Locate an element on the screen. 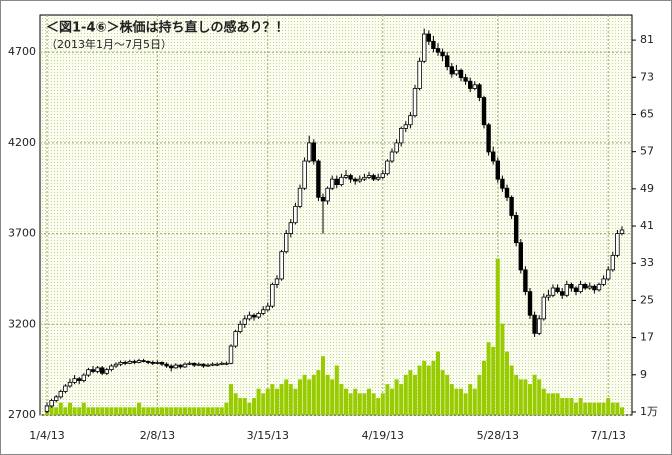 This screenshot has width=672, height=455. y2-tick-label: 57 is located at coordinates (647, 151).